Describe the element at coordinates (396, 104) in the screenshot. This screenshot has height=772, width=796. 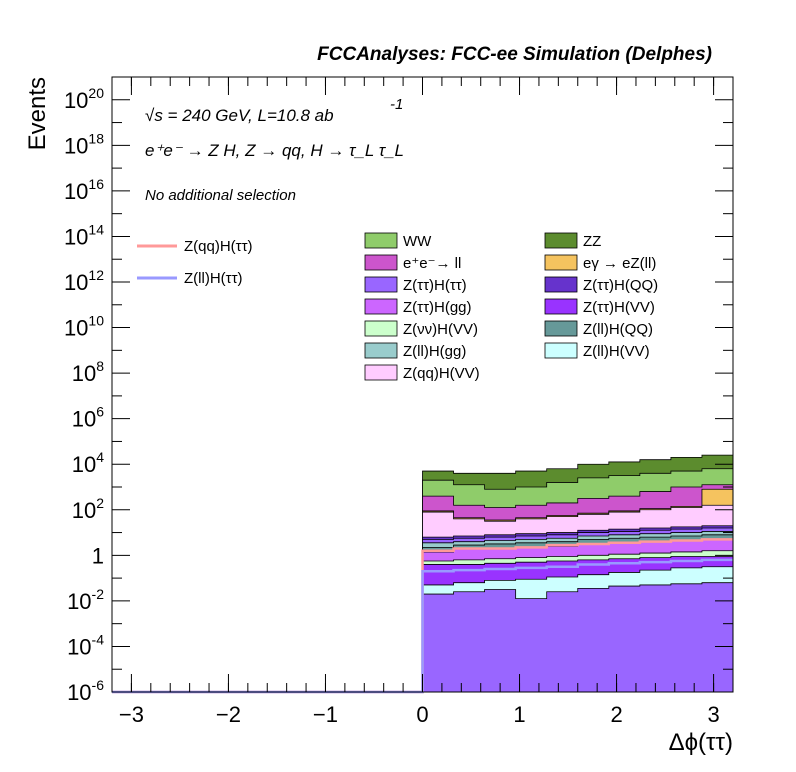
I see `energy-annotation-exponent: -1` at that location.